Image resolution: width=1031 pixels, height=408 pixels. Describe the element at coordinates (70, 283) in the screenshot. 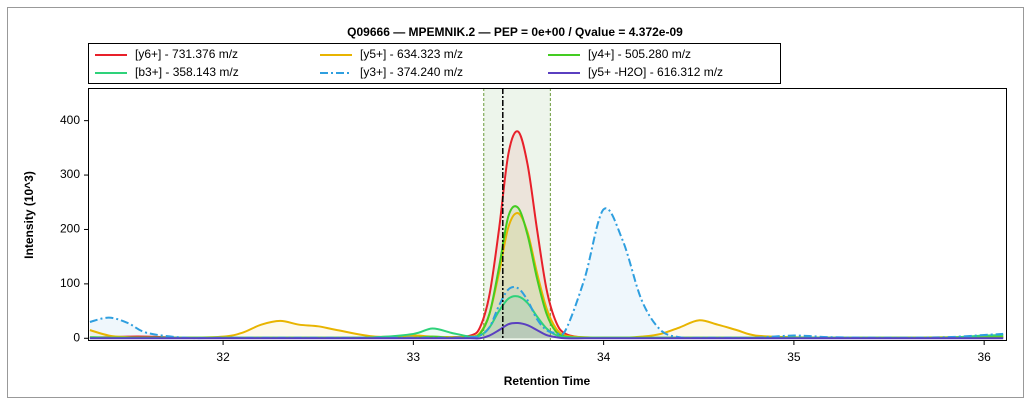

I see `y-tick-label: 100` at that location.